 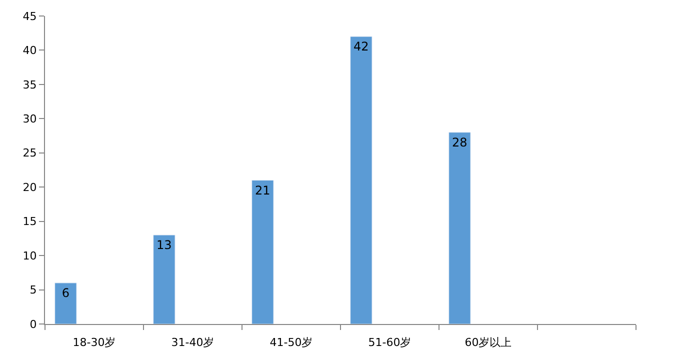 What do you see at coordinates (192, 343) in the screenshot?
I see `x-tick-label: 31-40岁` at bounding box center [192, 343].